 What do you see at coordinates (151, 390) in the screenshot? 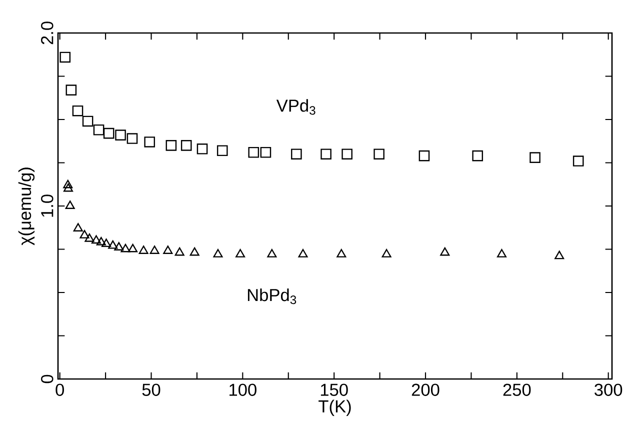
I see `x-tick-label: 50` at bounding box center [151, 390].